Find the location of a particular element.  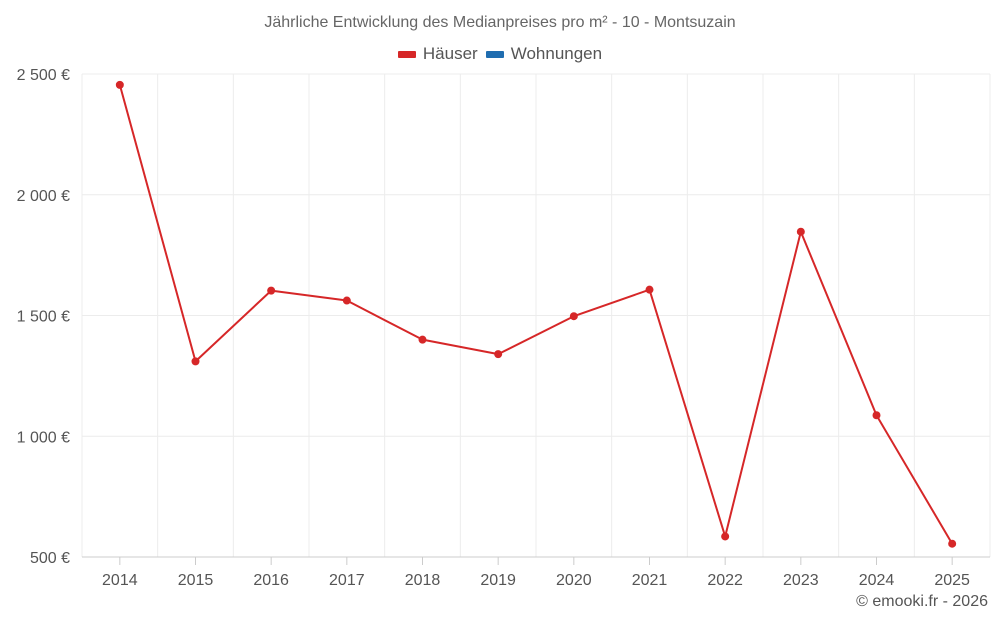

y-tick-label: 1 000 € is located at coordinates (43, 437).